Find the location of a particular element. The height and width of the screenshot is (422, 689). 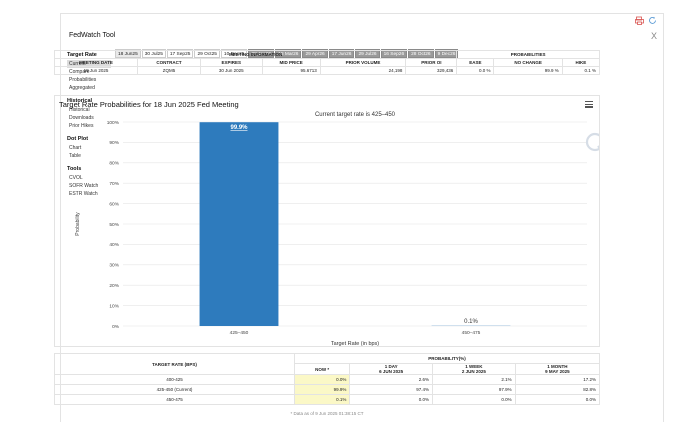

table-cell: 95.6713 is located at coordinates (291, 70).